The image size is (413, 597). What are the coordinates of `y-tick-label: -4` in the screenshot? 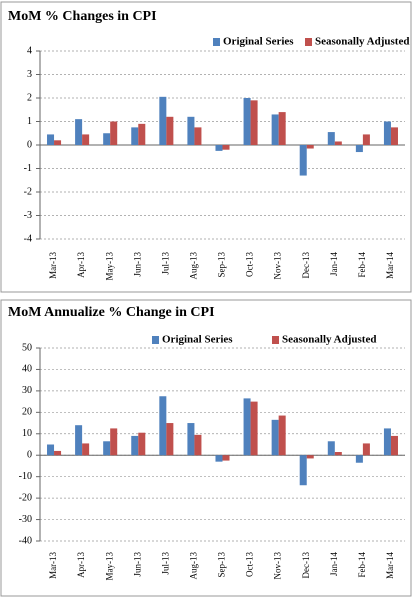 It's located at (28, 238).